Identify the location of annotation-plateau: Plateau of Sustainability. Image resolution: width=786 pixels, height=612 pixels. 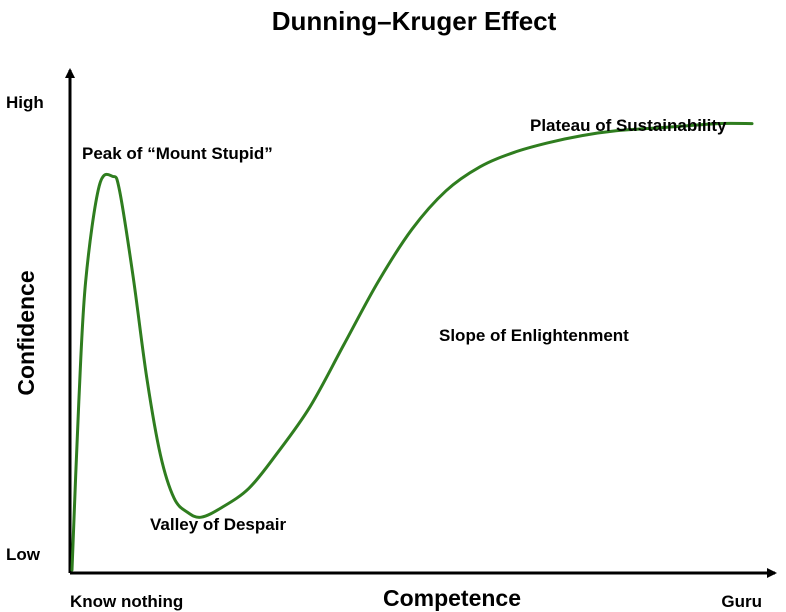
(628, 125).